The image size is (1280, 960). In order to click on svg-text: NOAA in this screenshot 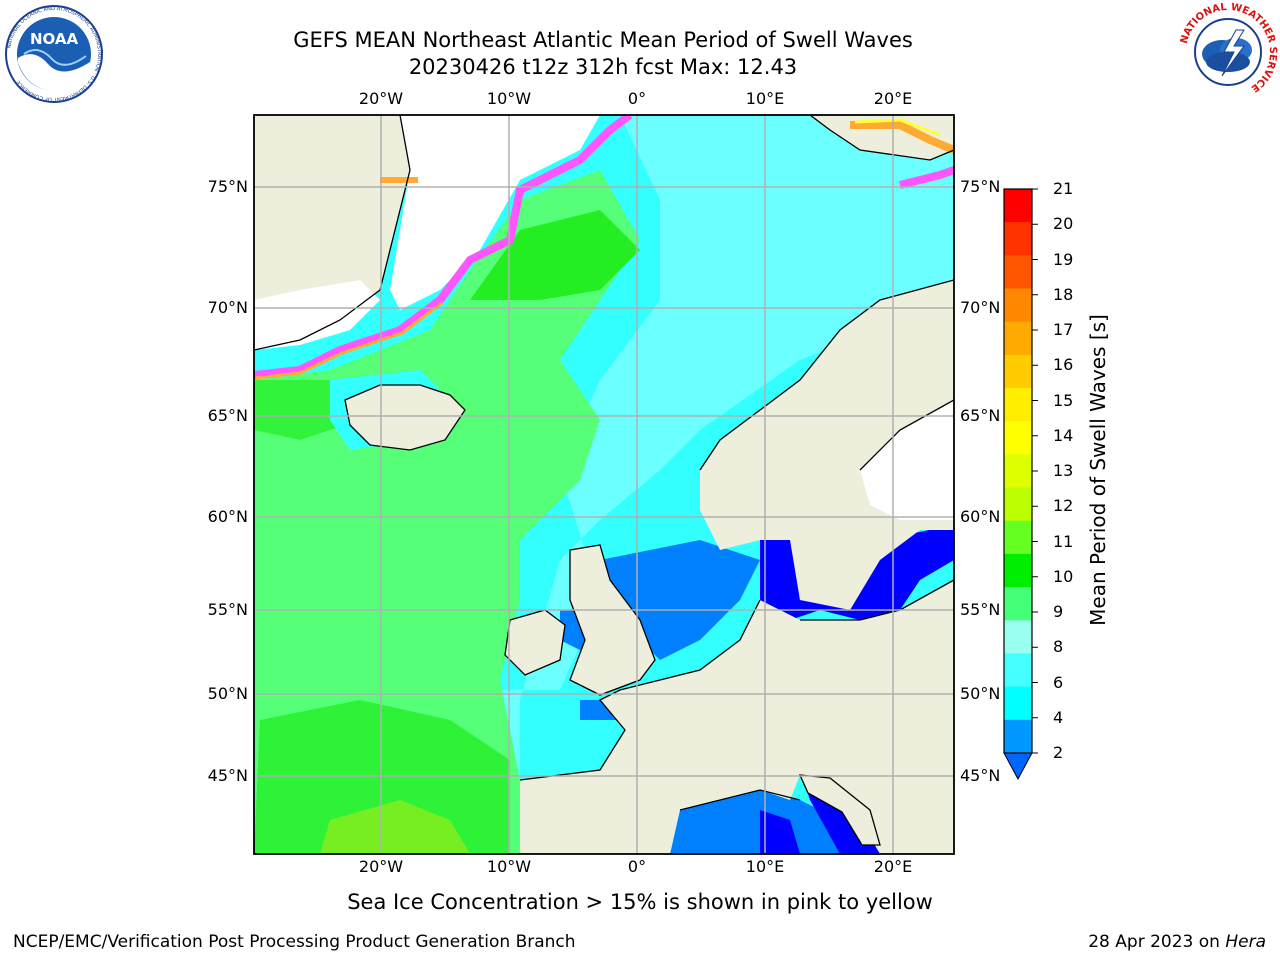, I will do `click(54, 39)`.